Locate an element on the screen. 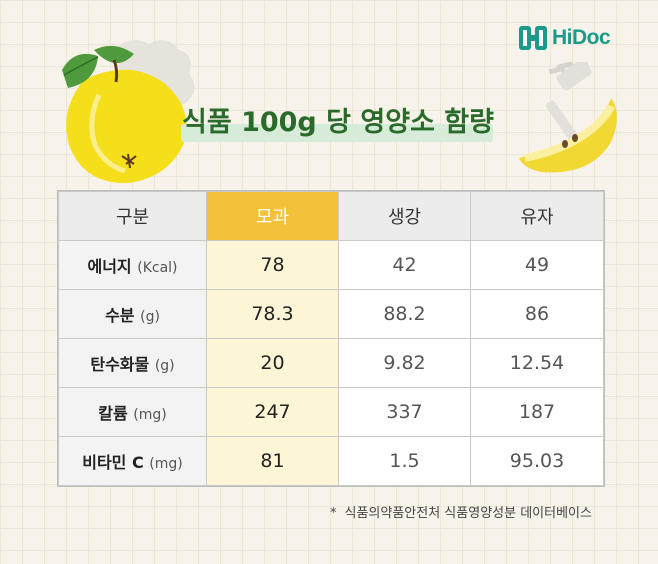  table-header-row: 구분 모과 생강 유자 is located at coordinates (331, 216).